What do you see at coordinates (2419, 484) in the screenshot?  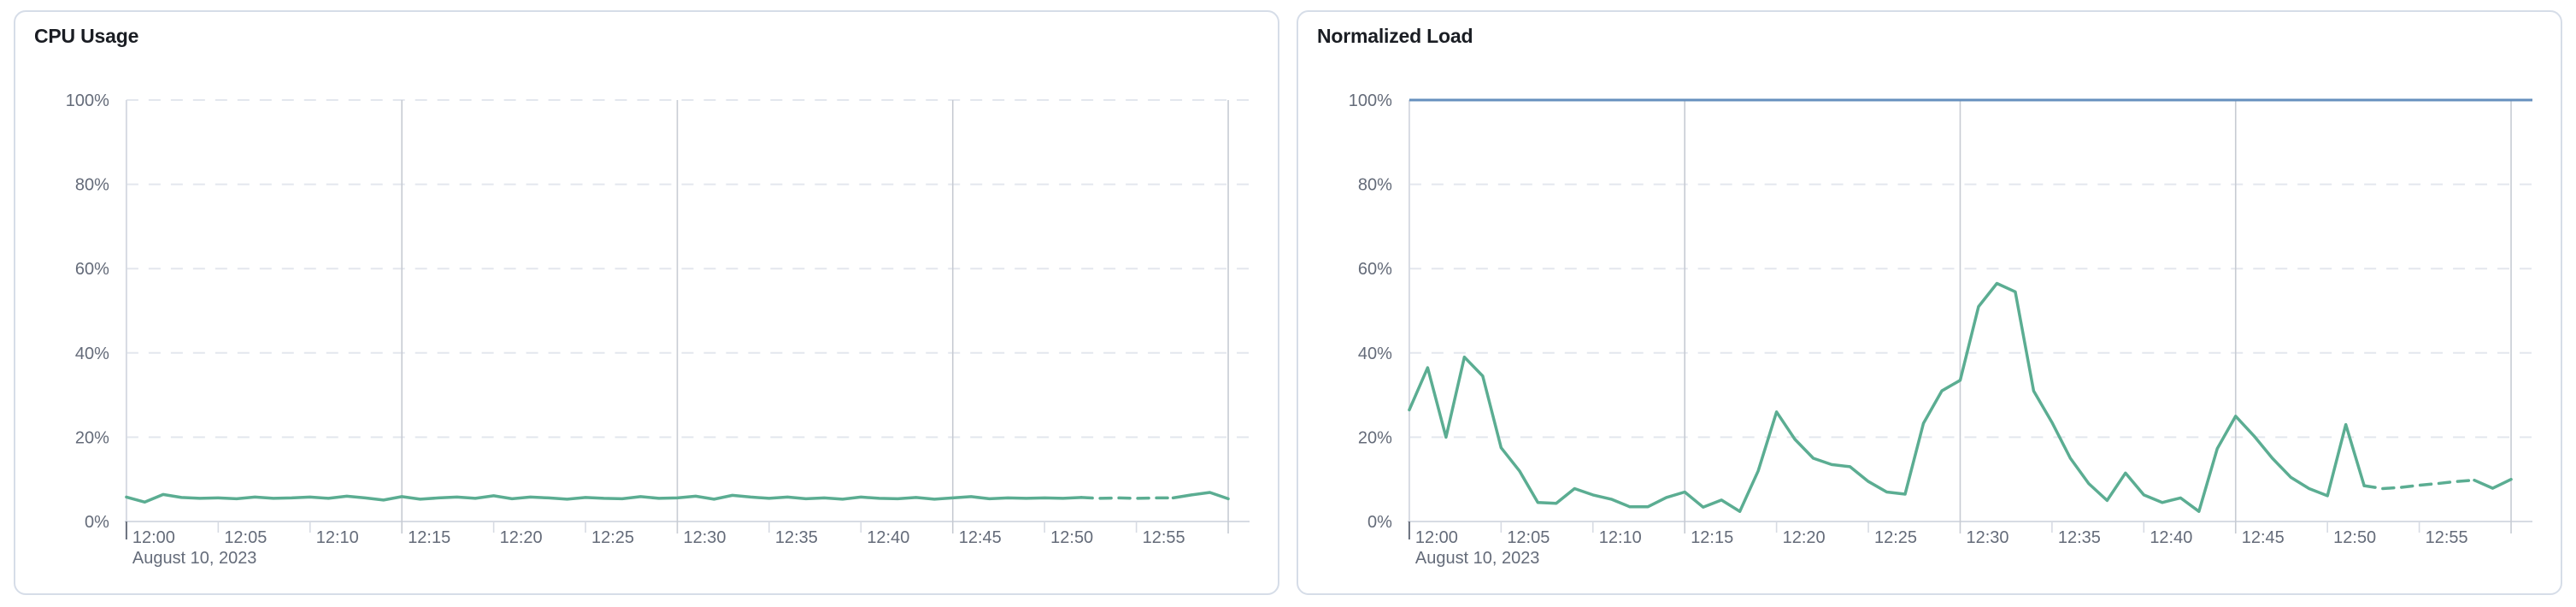 I see `series-line-dashed` at bounding box center [2419, 484].